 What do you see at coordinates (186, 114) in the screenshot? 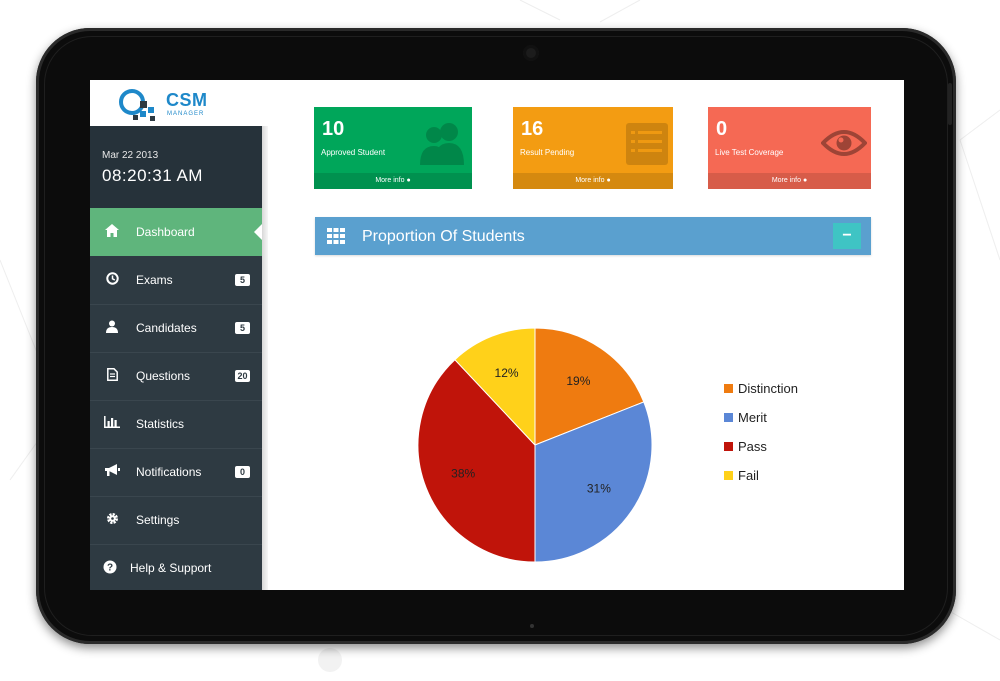
I see `logo-tagline: MANAGER` at bounding box center [186, 114].